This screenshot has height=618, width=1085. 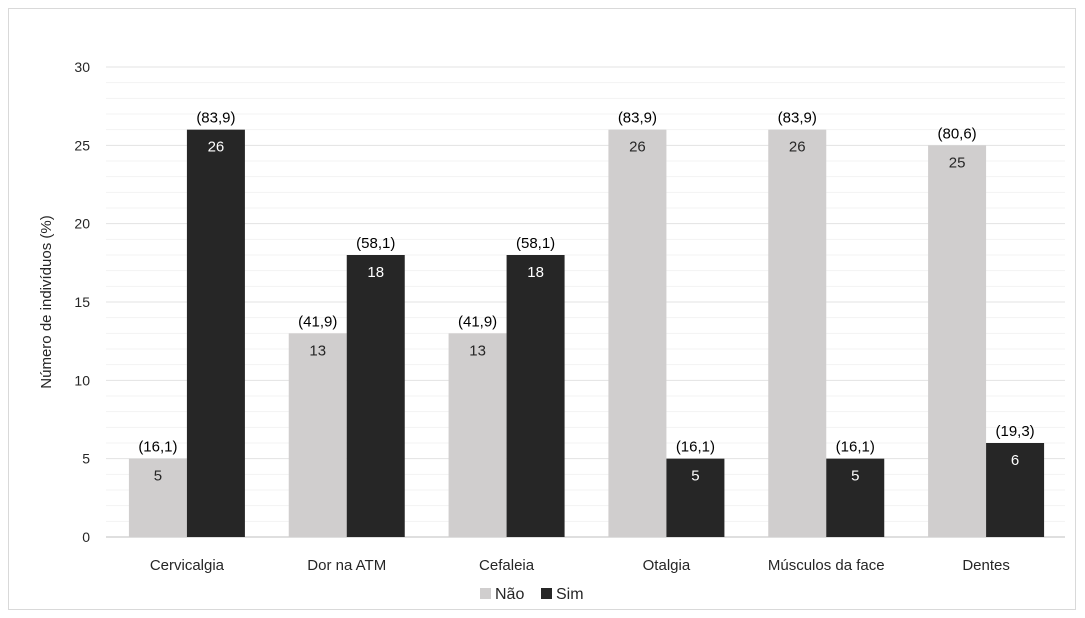 What do you see at coordinates (82, 380) in the screenshot?
I see `y-tick-label: 10` at bounding box center [82, 380].